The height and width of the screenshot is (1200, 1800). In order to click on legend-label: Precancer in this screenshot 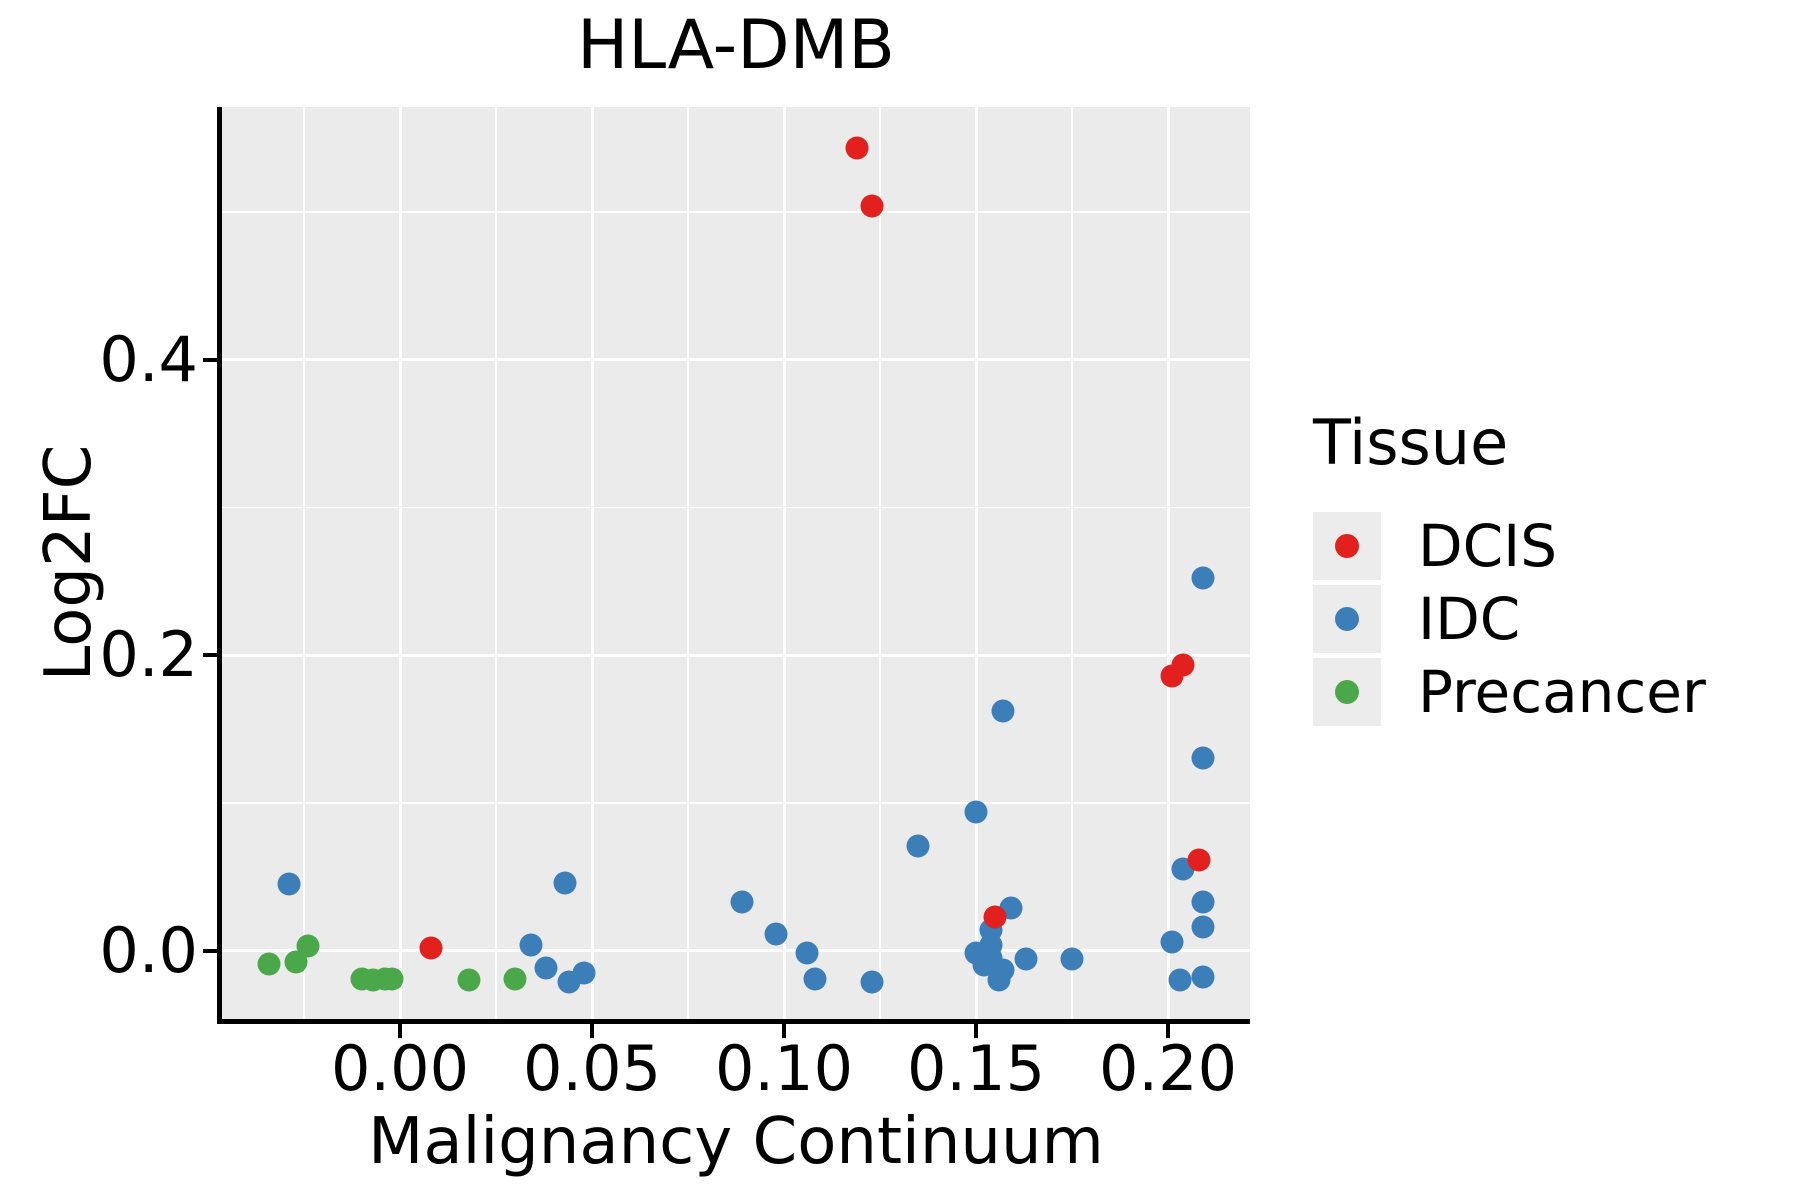, I will do `click(1562, 692)`.